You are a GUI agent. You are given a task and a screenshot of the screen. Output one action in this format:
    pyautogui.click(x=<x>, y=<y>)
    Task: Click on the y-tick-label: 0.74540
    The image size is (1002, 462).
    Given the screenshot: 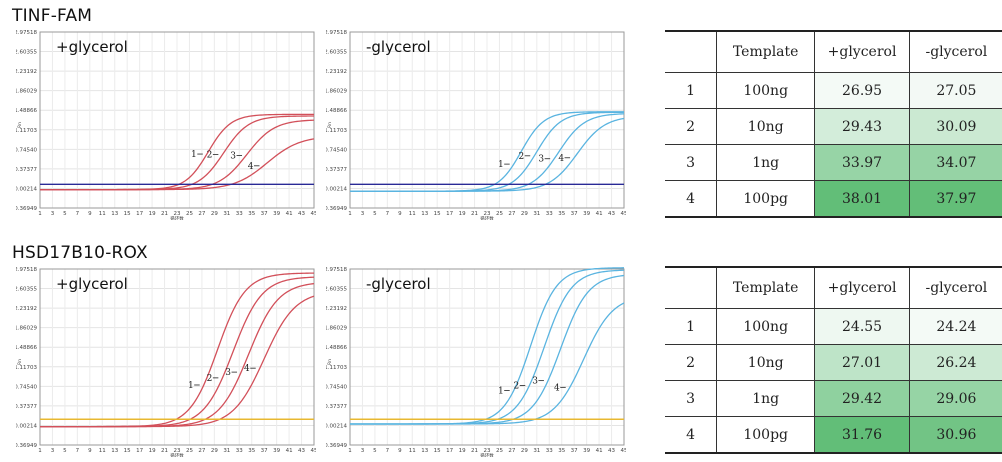 What is the action you would take?
    pyautogui.click(x=26, y=150)
    